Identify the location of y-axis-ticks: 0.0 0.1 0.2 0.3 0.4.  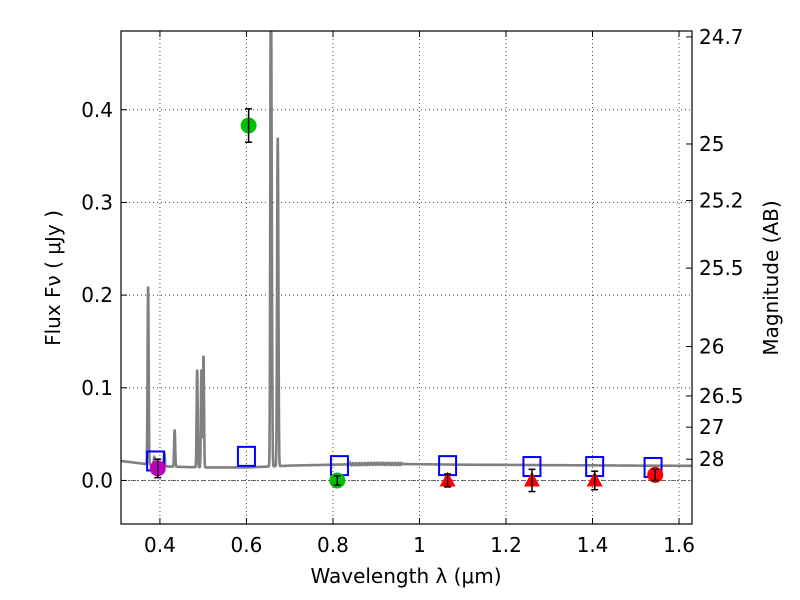
(104, 295).